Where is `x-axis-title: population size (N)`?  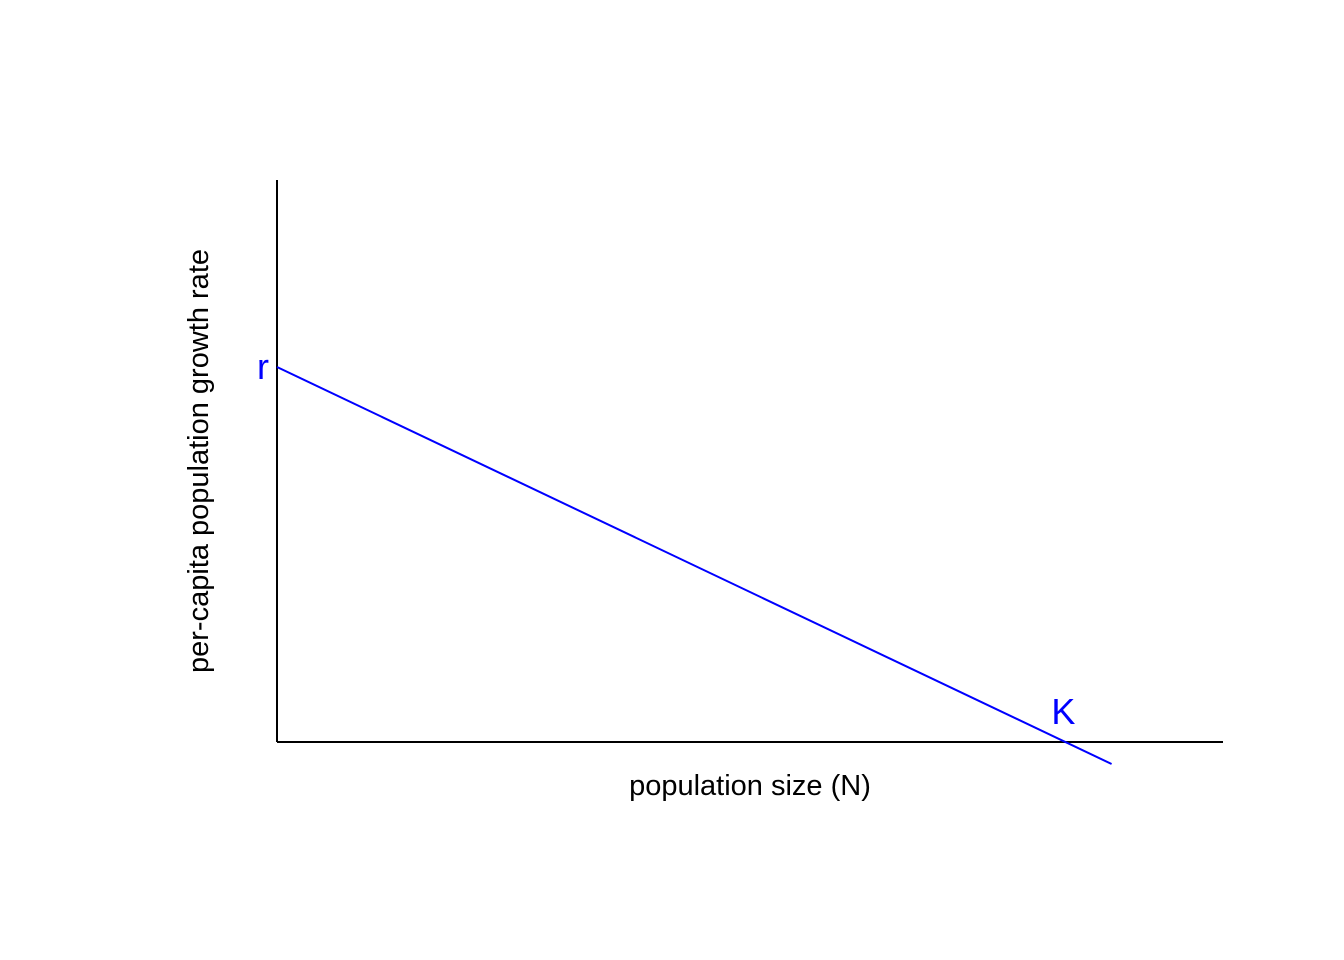
x-axis-title: population size (N) is located at coordinates (750, 786).